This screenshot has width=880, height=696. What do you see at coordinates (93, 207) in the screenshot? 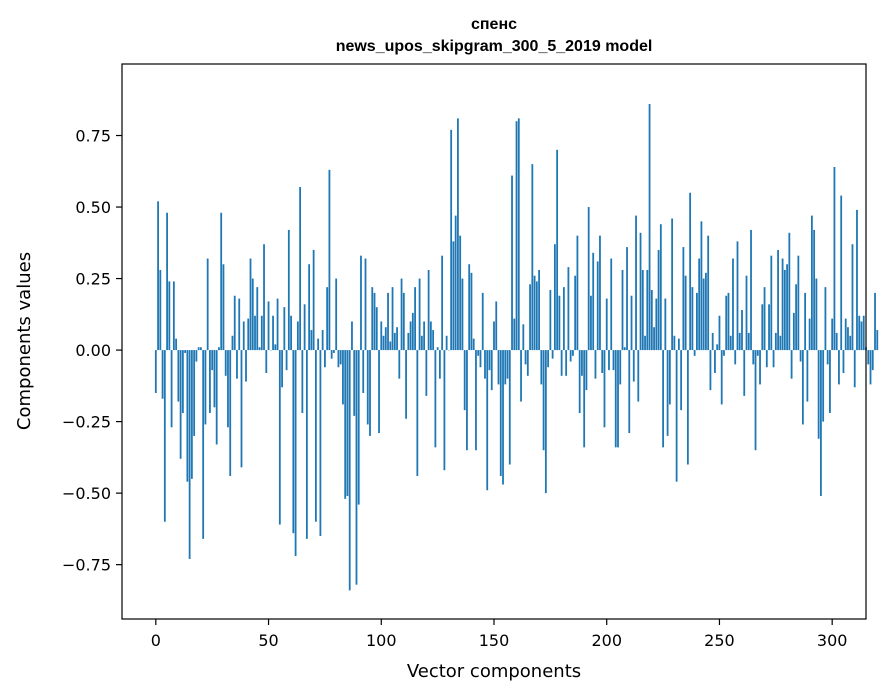
I see `y-tick-label-5: 0.50` at bounding box center [93, 207].